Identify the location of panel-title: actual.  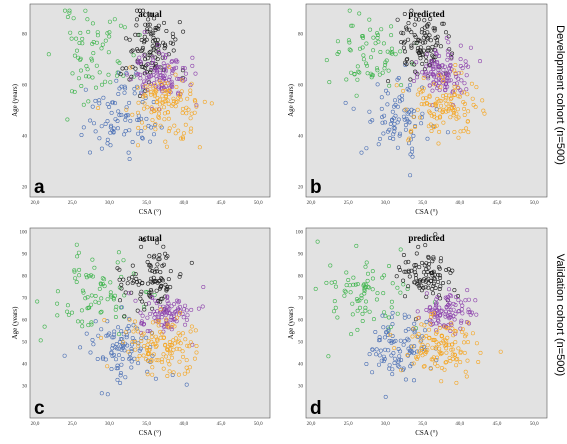
(150, 238).